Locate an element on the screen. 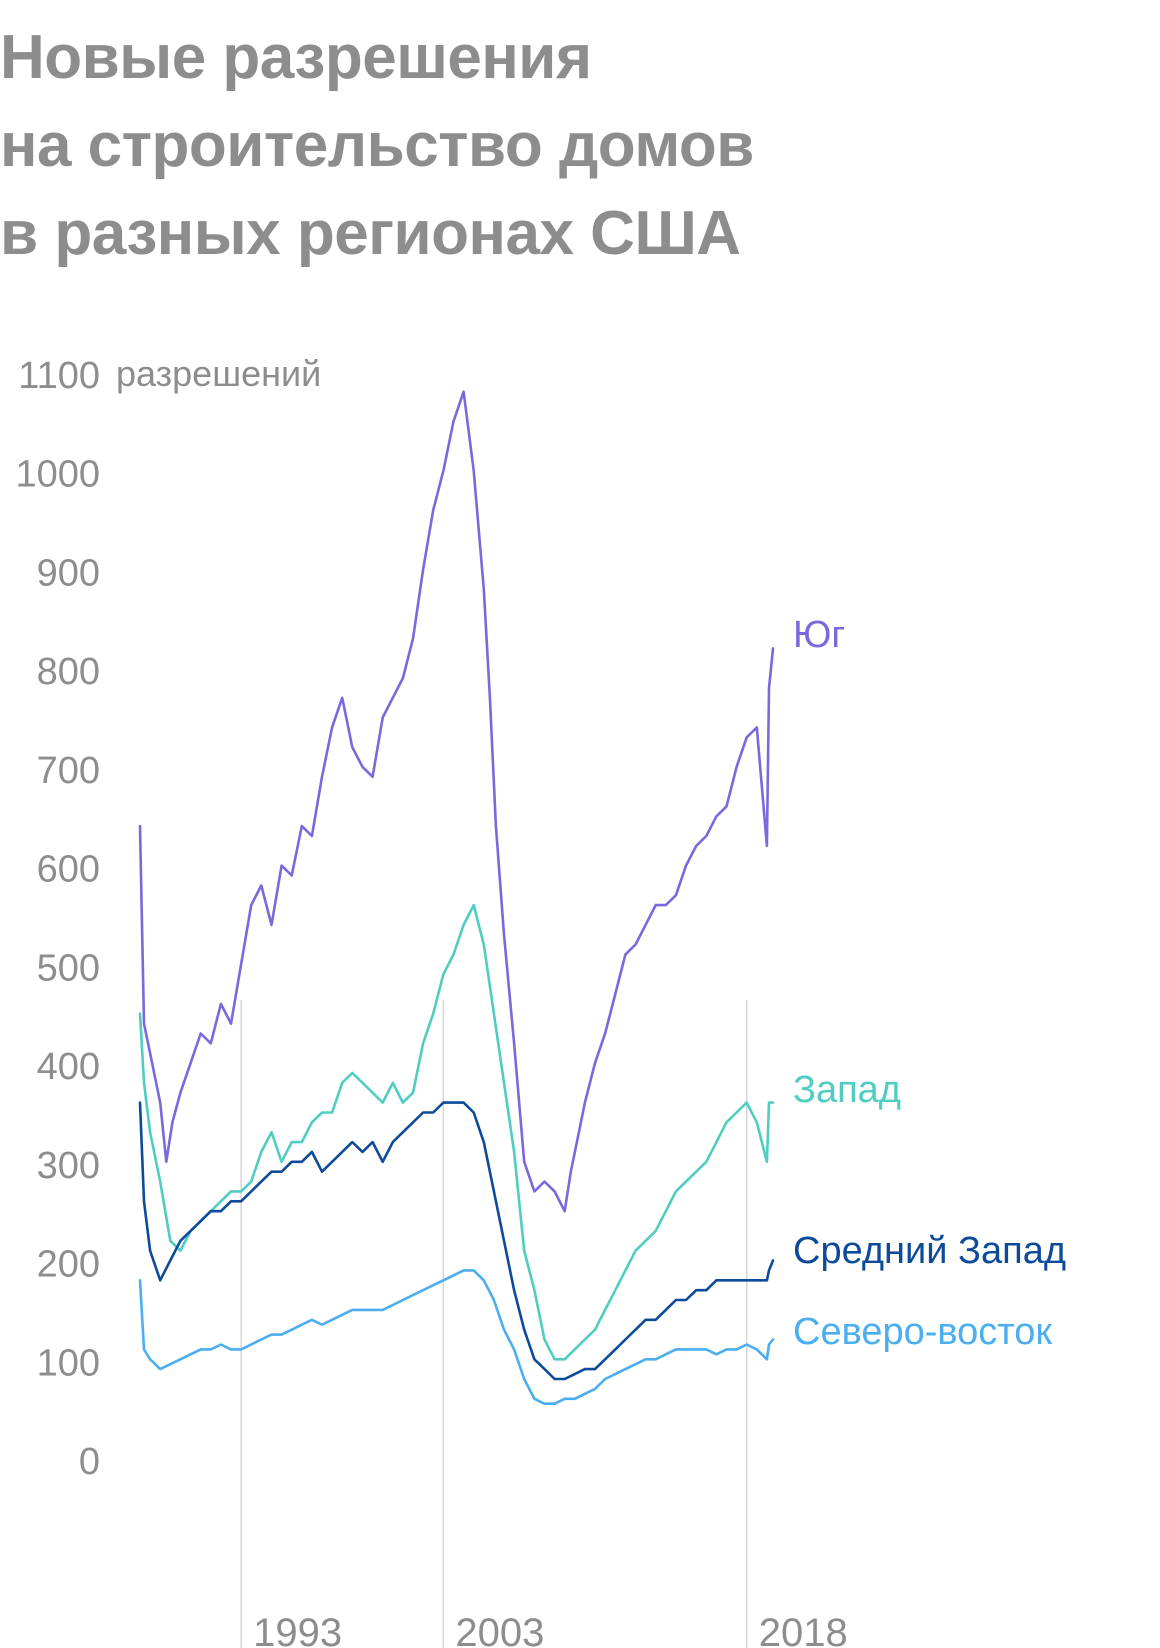 This screenshot has width=1160, height=1648. x-tick-label: 2018 is located at coordinates (803, 1629).